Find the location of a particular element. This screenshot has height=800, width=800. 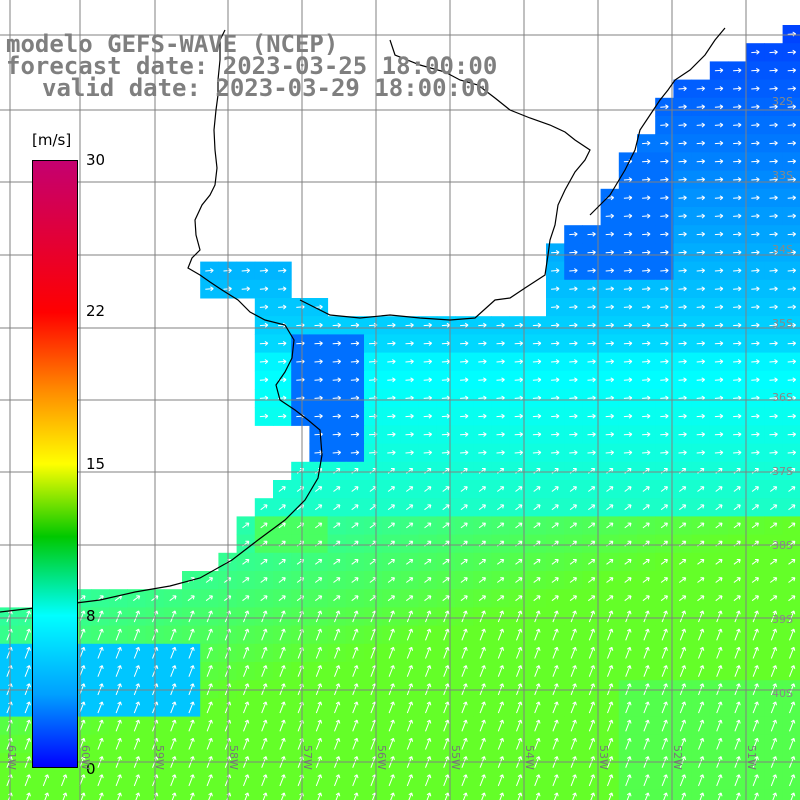

latitude-label: 35S is located at coordinates (782, 323).